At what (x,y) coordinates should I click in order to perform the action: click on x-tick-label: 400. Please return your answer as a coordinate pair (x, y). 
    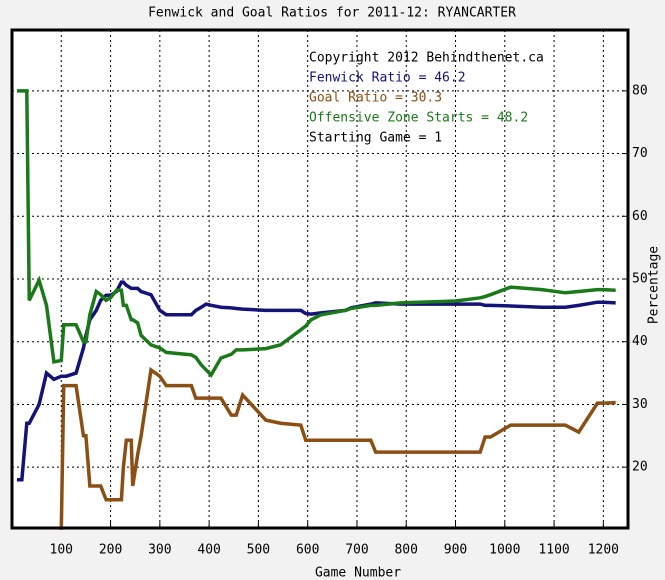
    Looking at the image, I should click on (208, 550).